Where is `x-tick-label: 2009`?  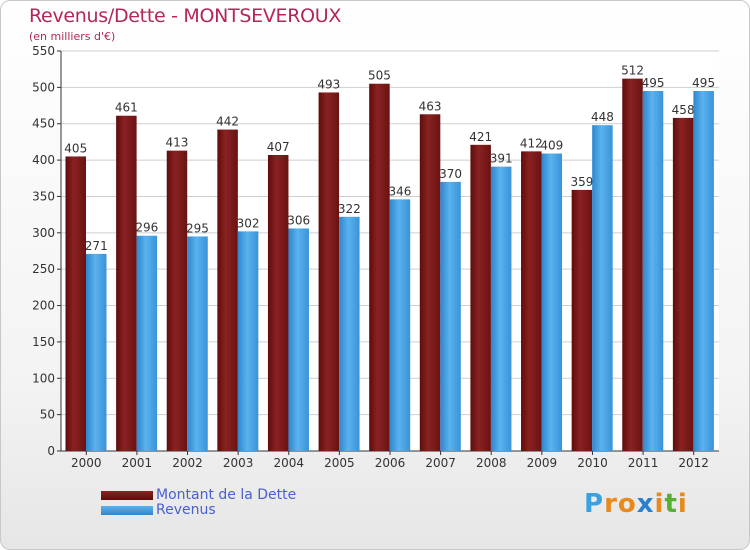
x-tick-label: 2009 is located at coordinates (542, 463).